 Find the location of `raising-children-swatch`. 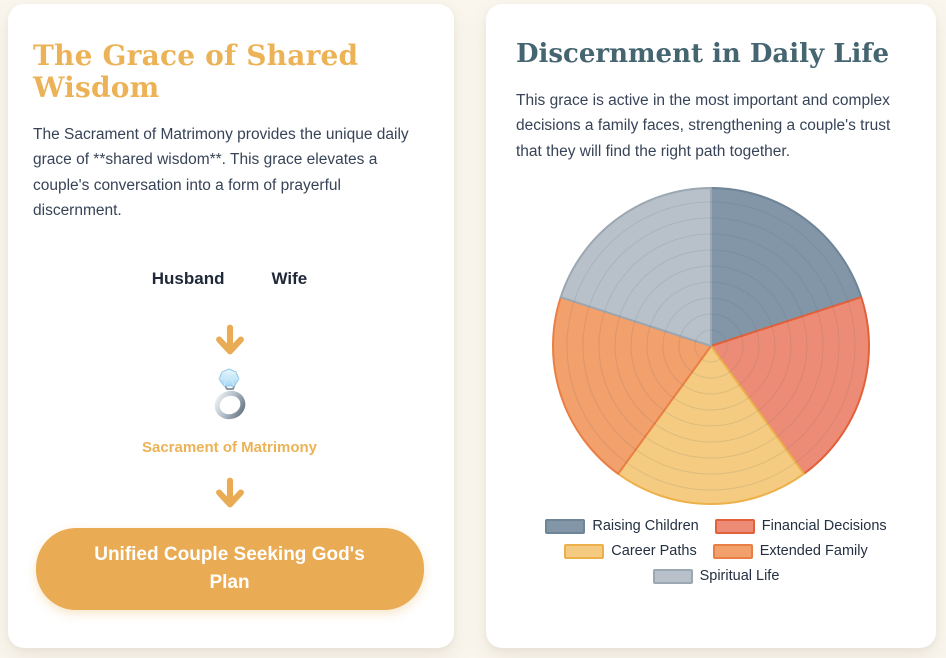

raising-children-swatch is located at coordinates (565, 526).